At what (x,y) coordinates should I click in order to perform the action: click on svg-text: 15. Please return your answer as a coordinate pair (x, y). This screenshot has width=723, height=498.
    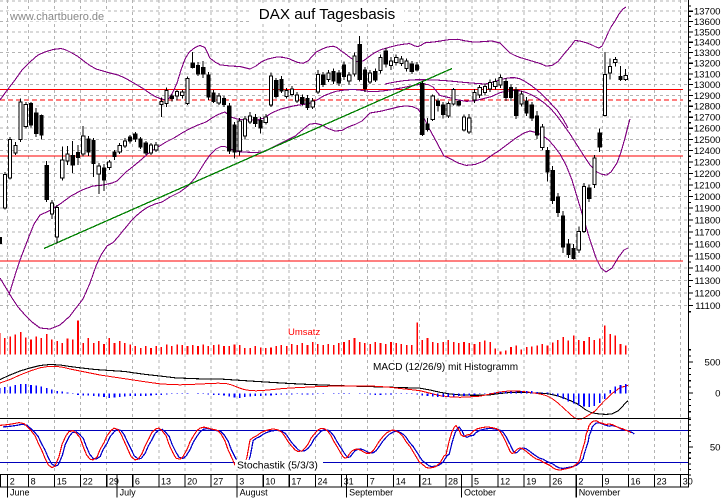
    Looking at the image, I should click on (62, 481).